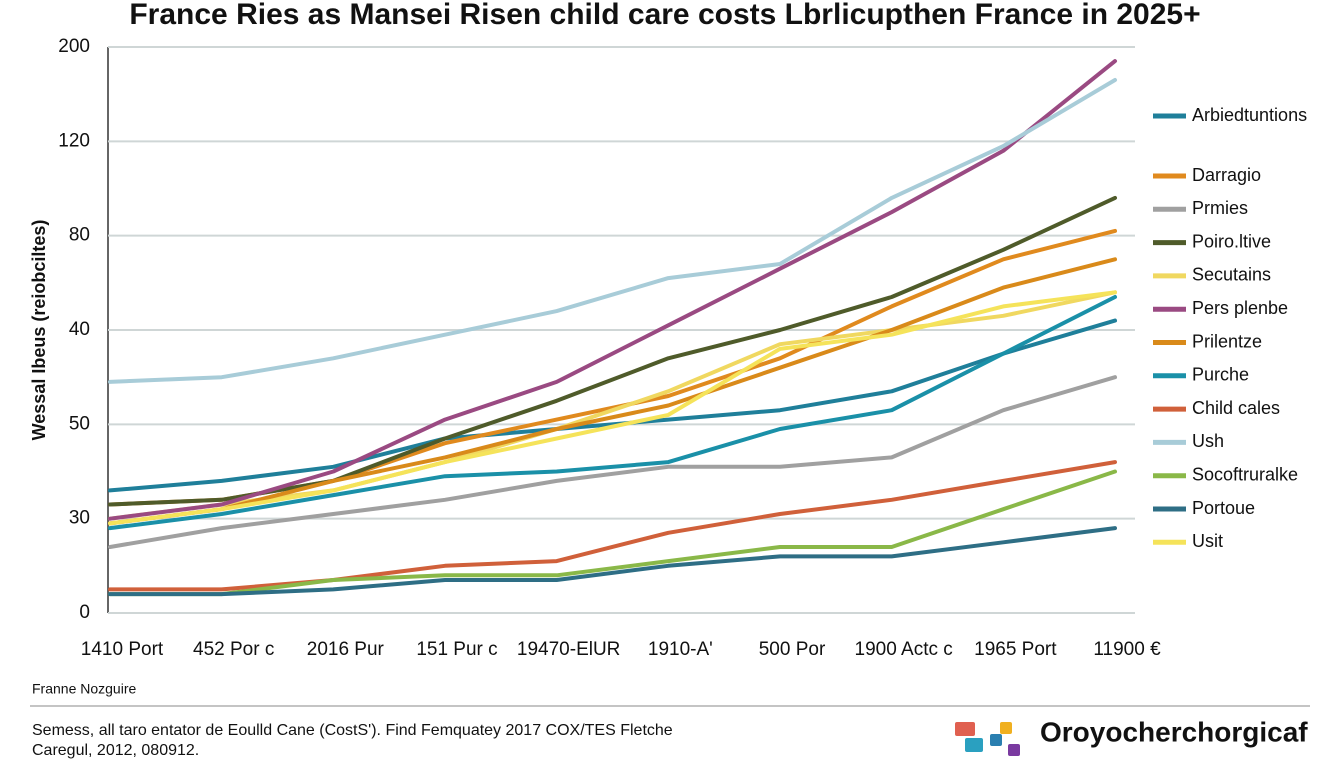  What do you see at coordinates (1015, 649) in the screenshot?
I see `x-tick-label: 1965 Port` at bounding box center [1015, 649].